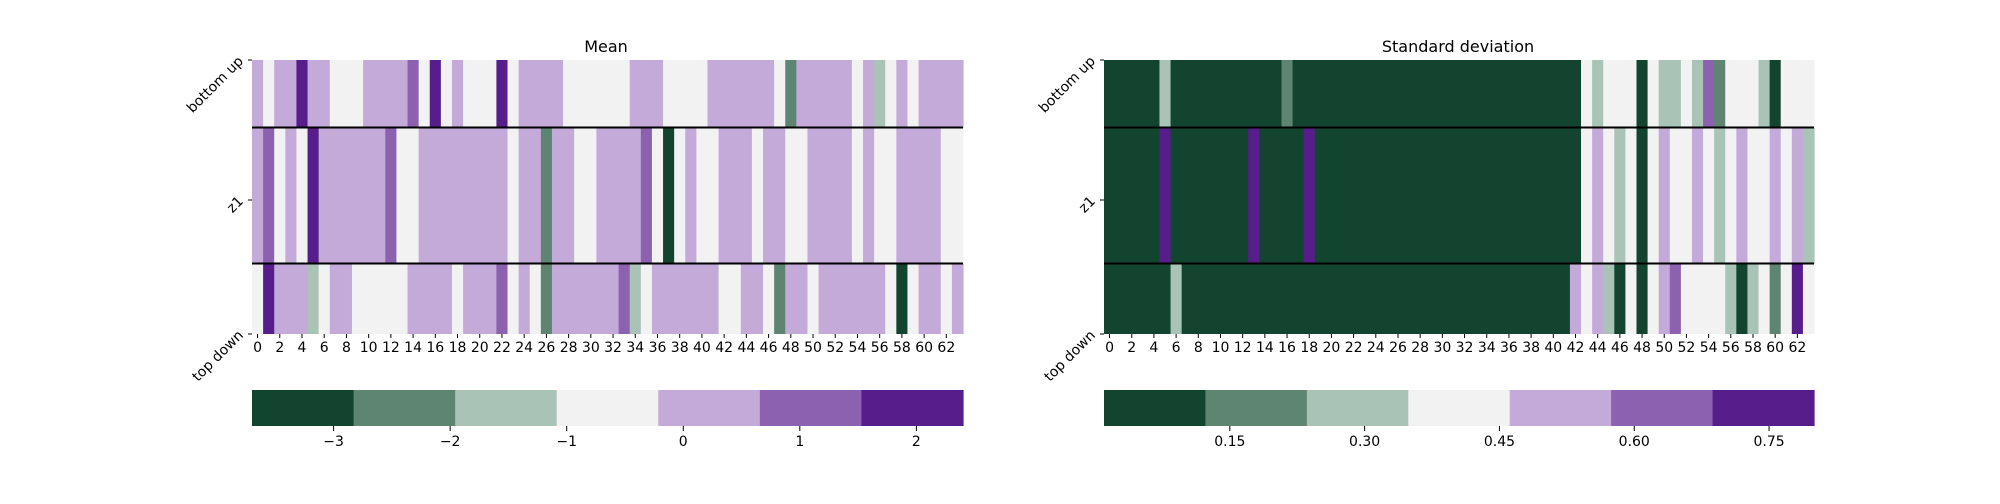  Describe the element at coordinates (1687, 348) in the screenshot. I see `std-x-tick-label: 52` at that location.